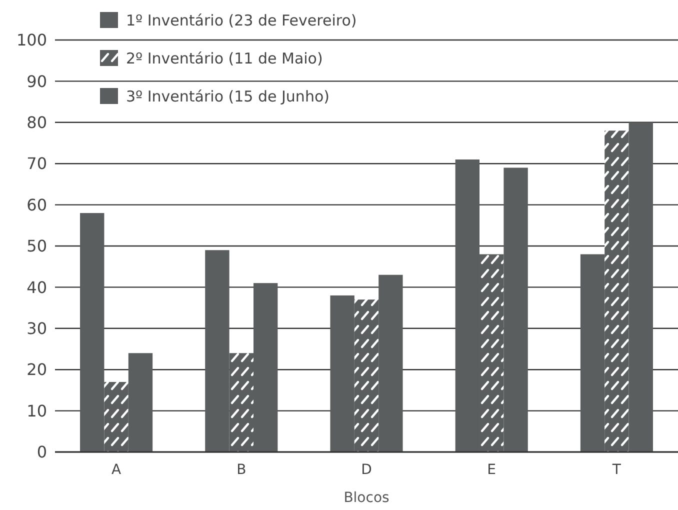 This screenshot has width=678, height=510. I want to click on y-tick-label: 0, so click(41, 452).